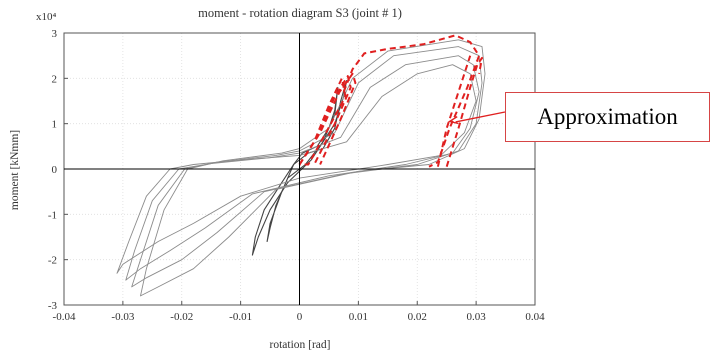  What do you see at coordinates (55, 79) in the screenshot?
I see `y-tick-label: 2` at bounding box center [55, 79].